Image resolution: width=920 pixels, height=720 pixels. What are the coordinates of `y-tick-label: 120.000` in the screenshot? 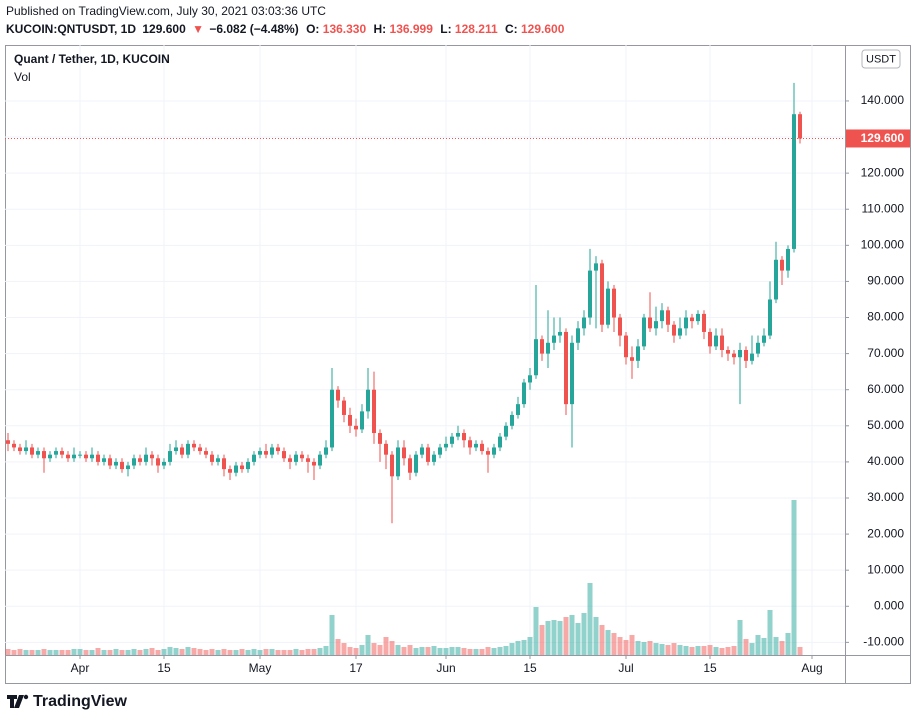 It's located at (883, 172).